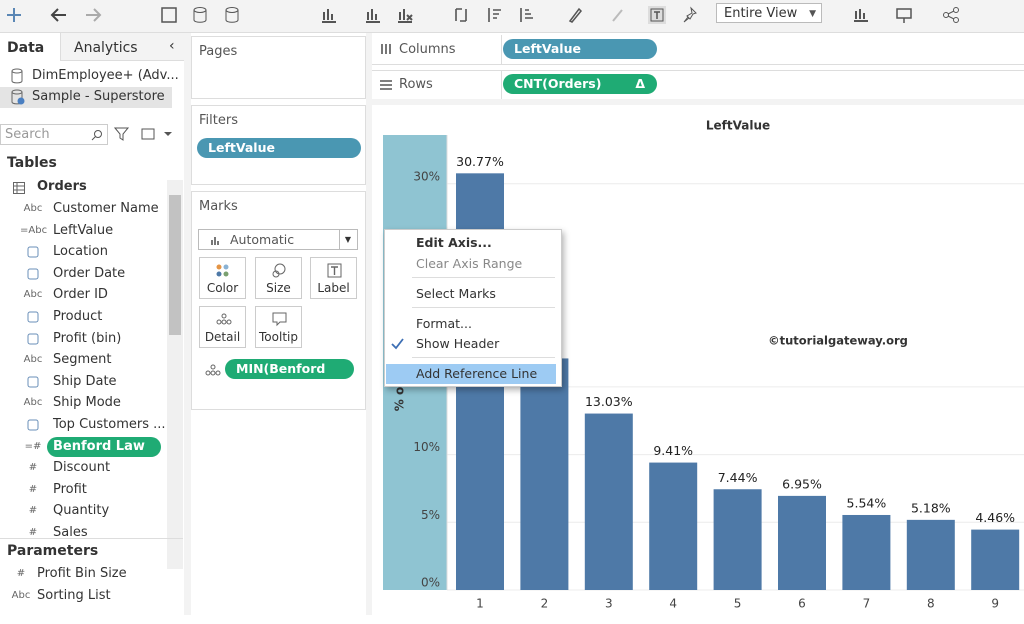 Image resolution: width=1024 pixels, height=624 pixels. What do you see at coordinates (867, 502) in the screenshot?
I see `data-label: 5.54%` at bounding box center [867, 502].